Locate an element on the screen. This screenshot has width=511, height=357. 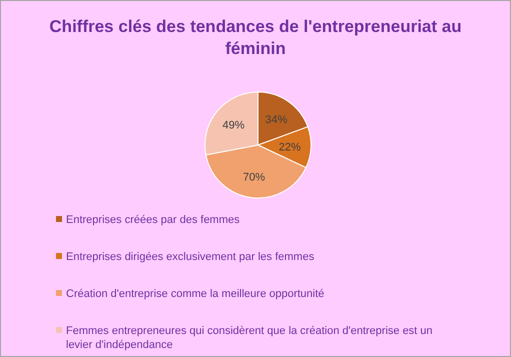
data-label: 22% is located at coordinates (289, 147).